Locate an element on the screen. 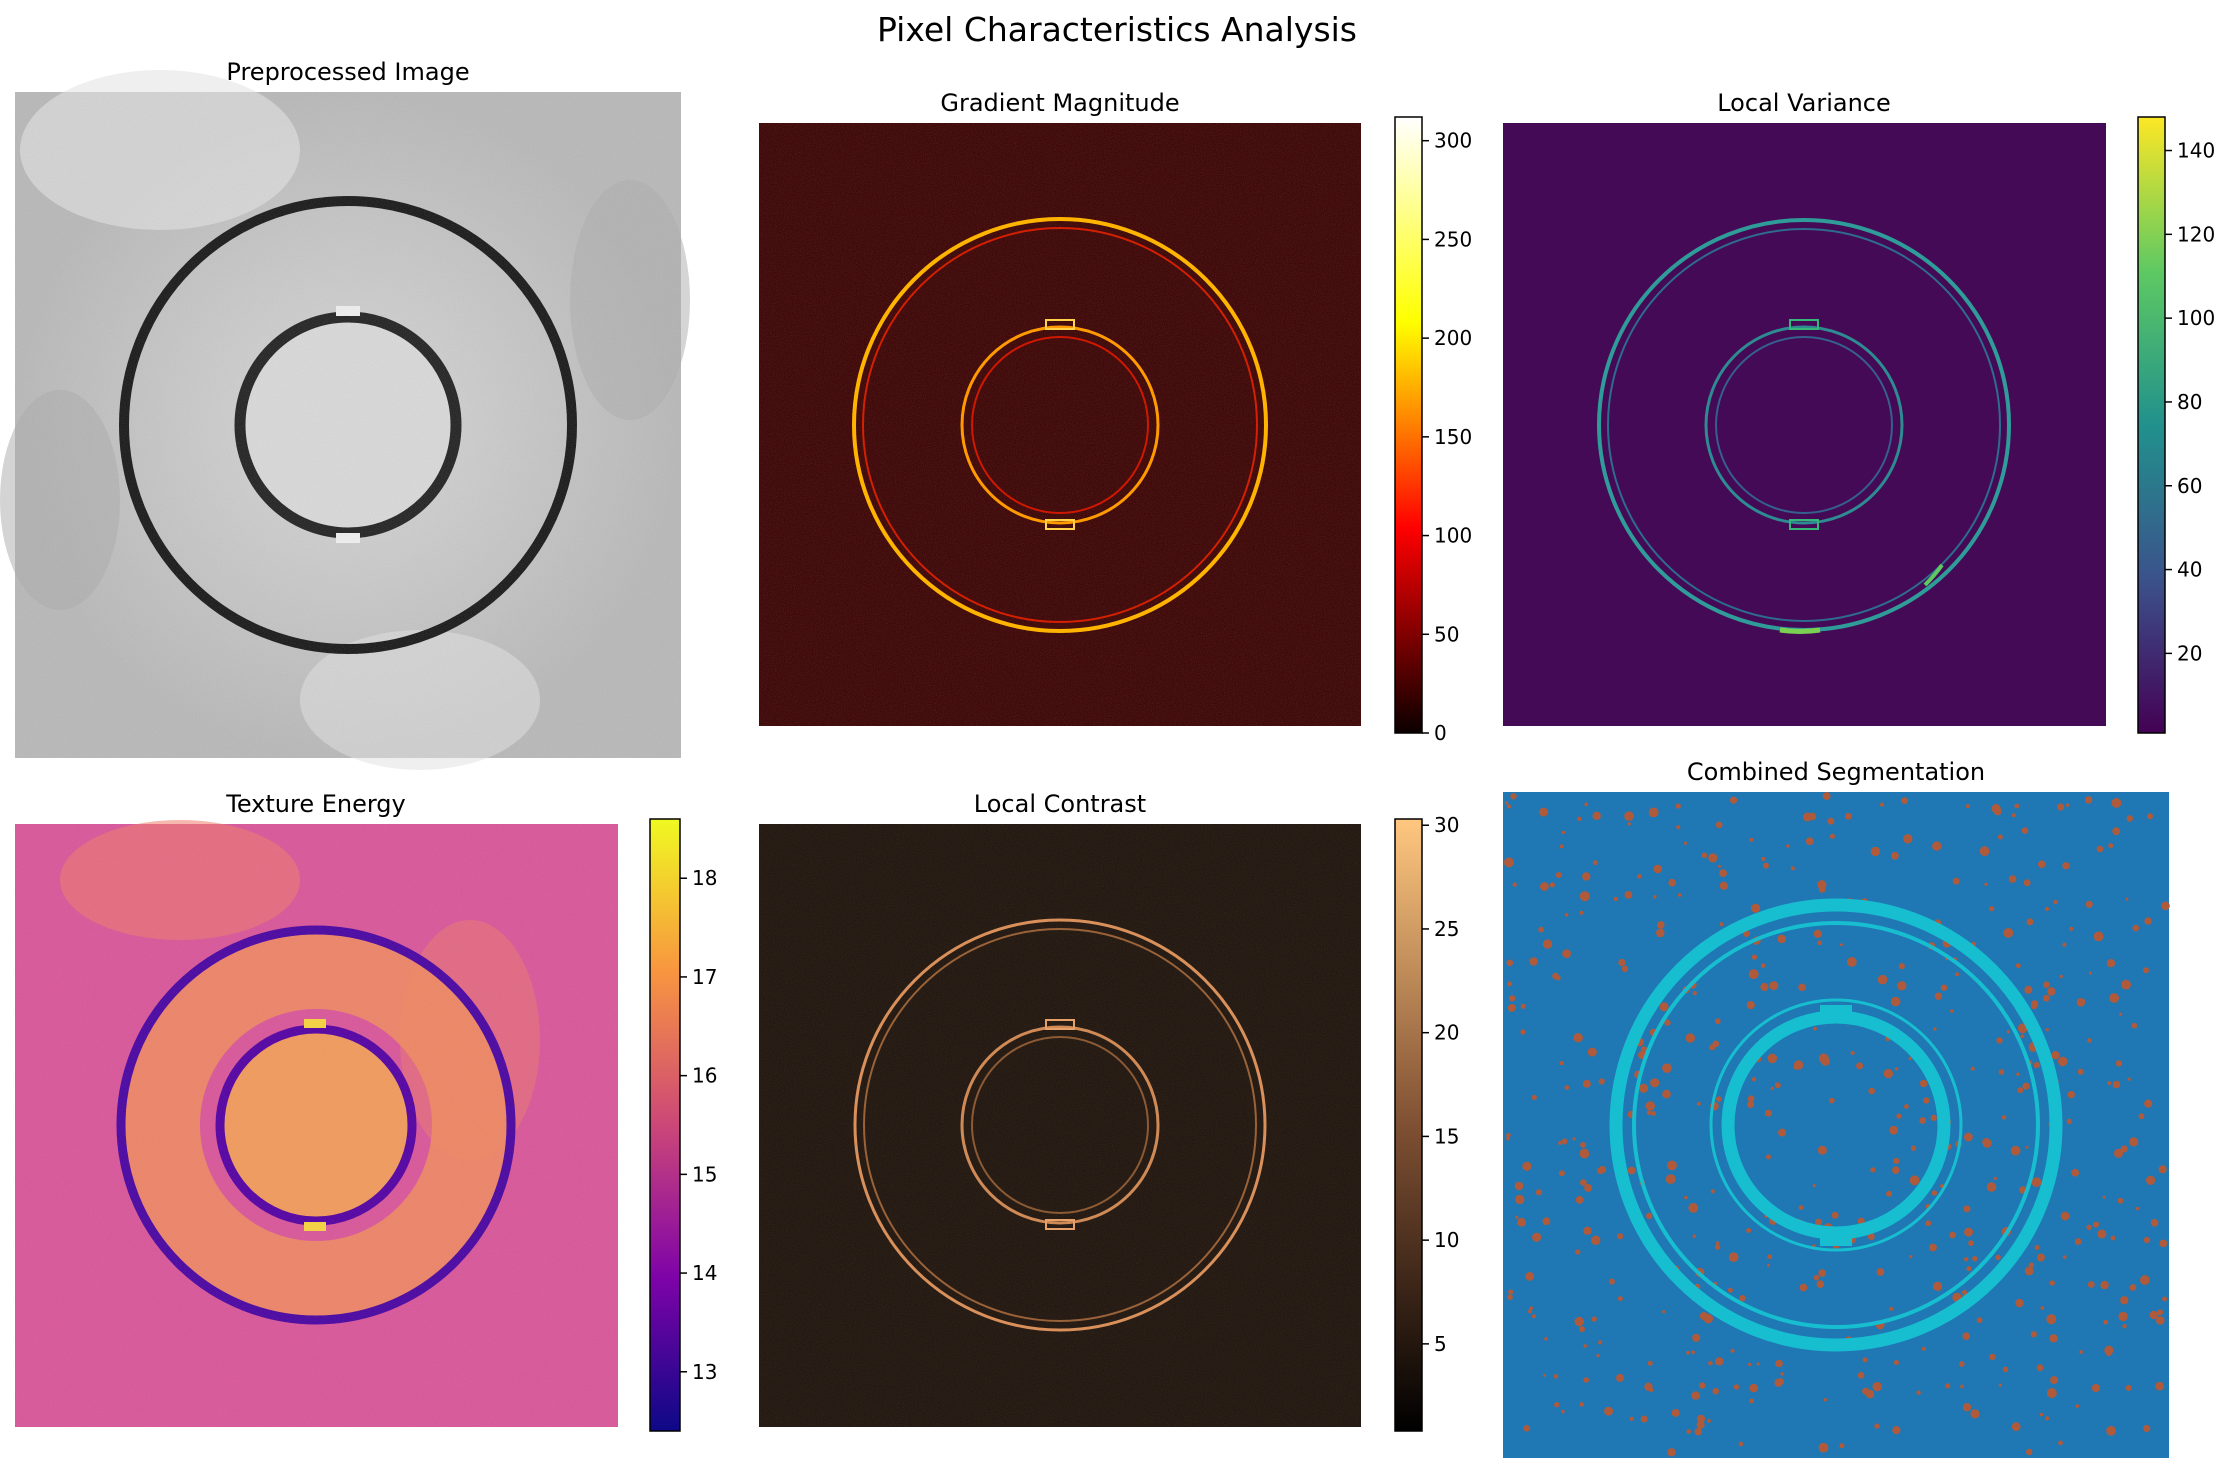 The image size is (2235, 1472). colorbar-tick-label: 100 is located at coordinates (1453, 536).